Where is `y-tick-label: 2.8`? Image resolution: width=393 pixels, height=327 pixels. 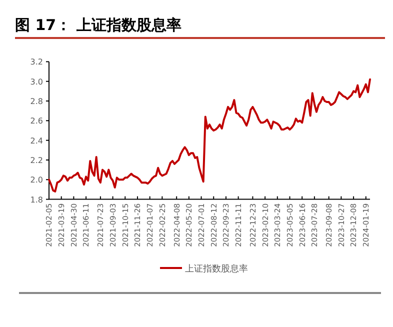
y-tick-label: 2.8 is located at coordinates (36, 101).